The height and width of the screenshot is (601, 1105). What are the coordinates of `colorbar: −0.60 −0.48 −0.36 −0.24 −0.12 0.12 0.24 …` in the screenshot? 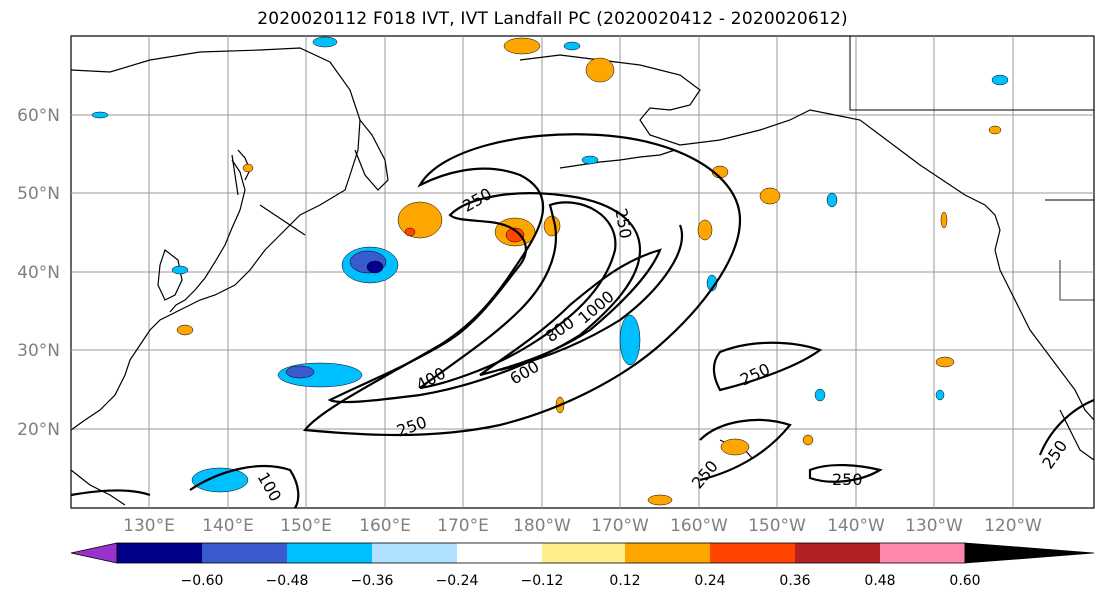 It's located at (582, 565).